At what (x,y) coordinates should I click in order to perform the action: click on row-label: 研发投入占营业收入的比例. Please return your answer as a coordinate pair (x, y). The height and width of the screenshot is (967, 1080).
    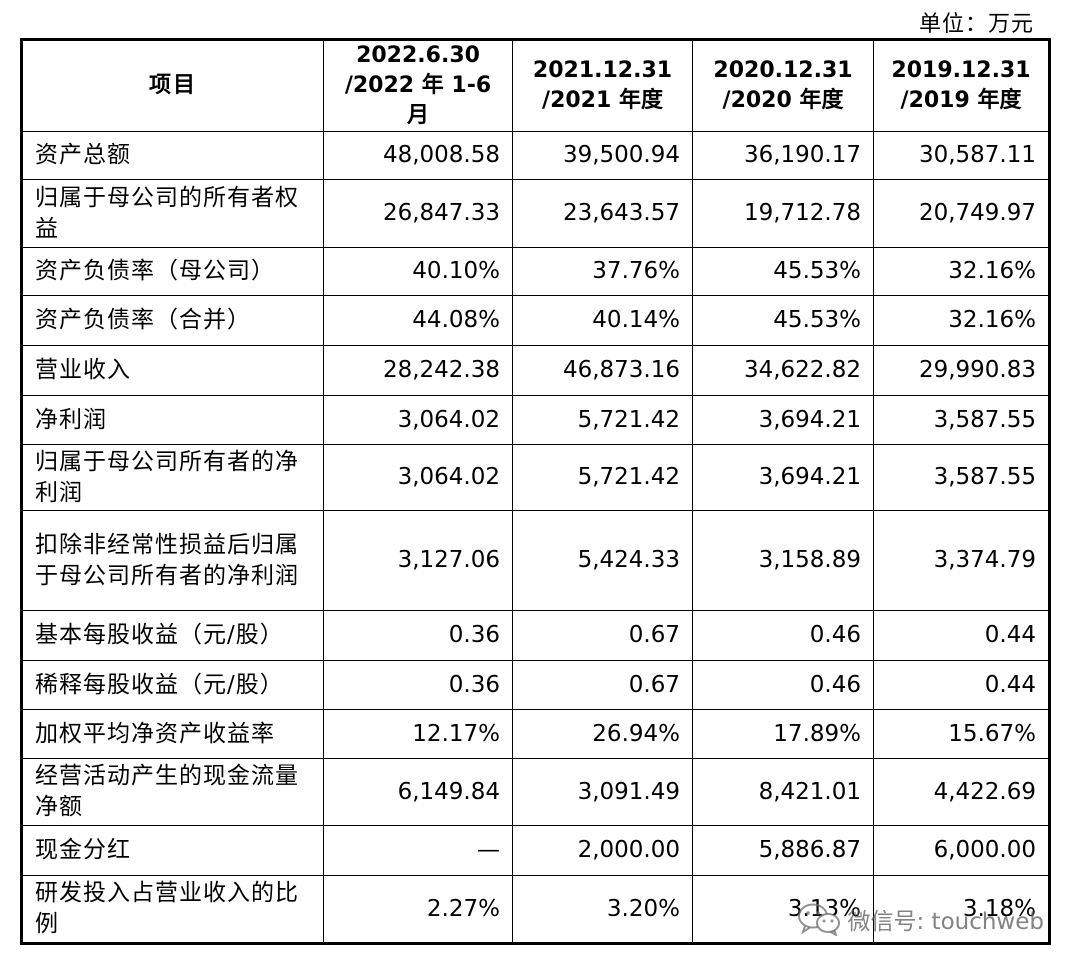
    Looking at the image, I should click on (172, 909).